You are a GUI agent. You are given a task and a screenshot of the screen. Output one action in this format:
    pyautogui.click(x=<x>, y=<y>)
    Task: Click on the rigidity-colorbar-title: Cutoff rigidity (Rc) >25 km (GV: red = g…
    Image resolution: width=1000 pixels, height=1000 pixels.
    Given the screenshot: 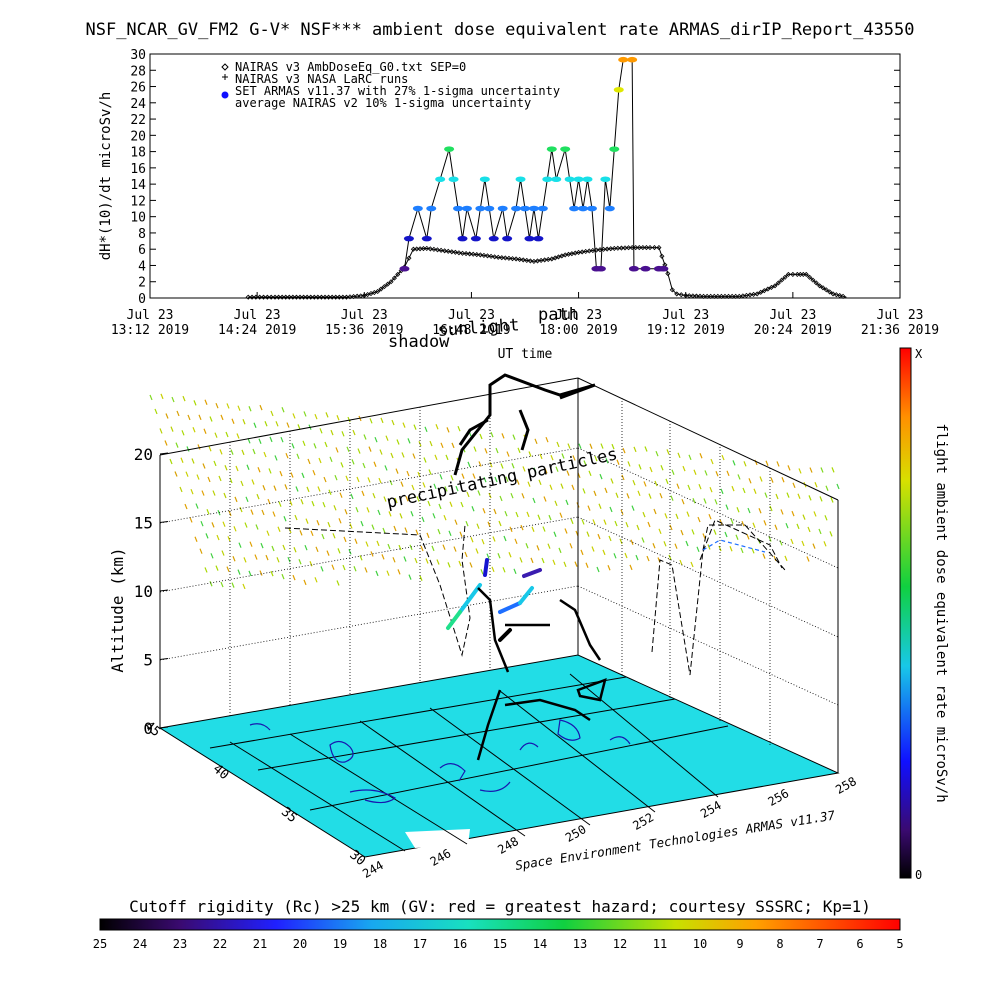 What is the action you would take?
    pyautogui.click(x=500, y=906)
    